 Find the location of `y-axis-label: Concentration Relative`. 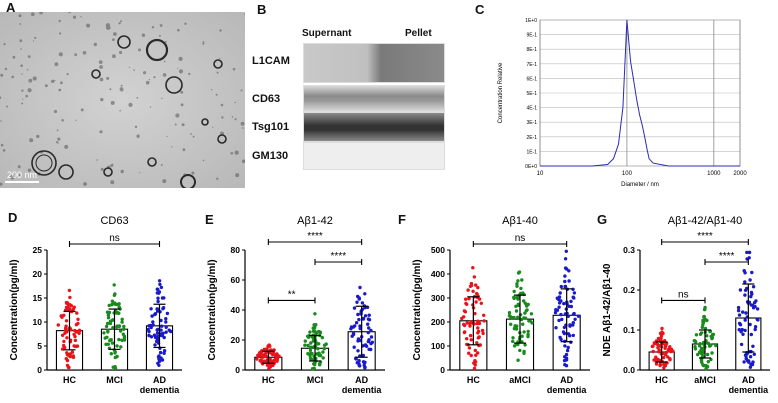

y-axis-label: Concentration Relative is located at coordinates (501, 92).